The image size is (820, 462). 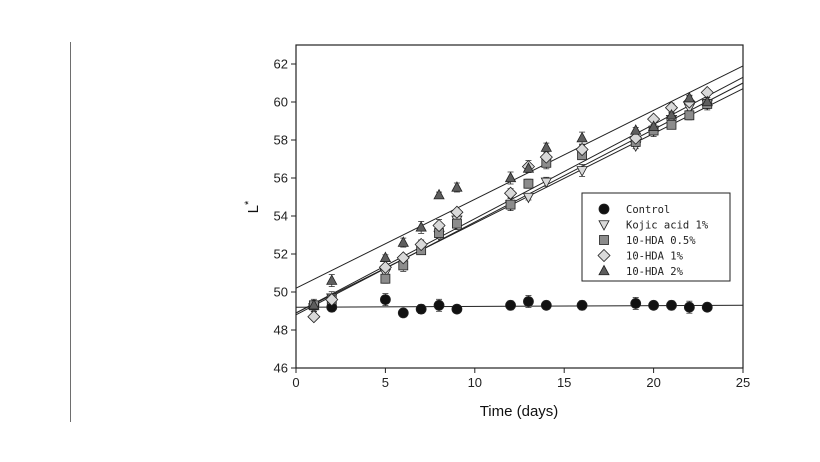 I want to click on y-axis-title-superscript: *, so click(x=249, y=202).